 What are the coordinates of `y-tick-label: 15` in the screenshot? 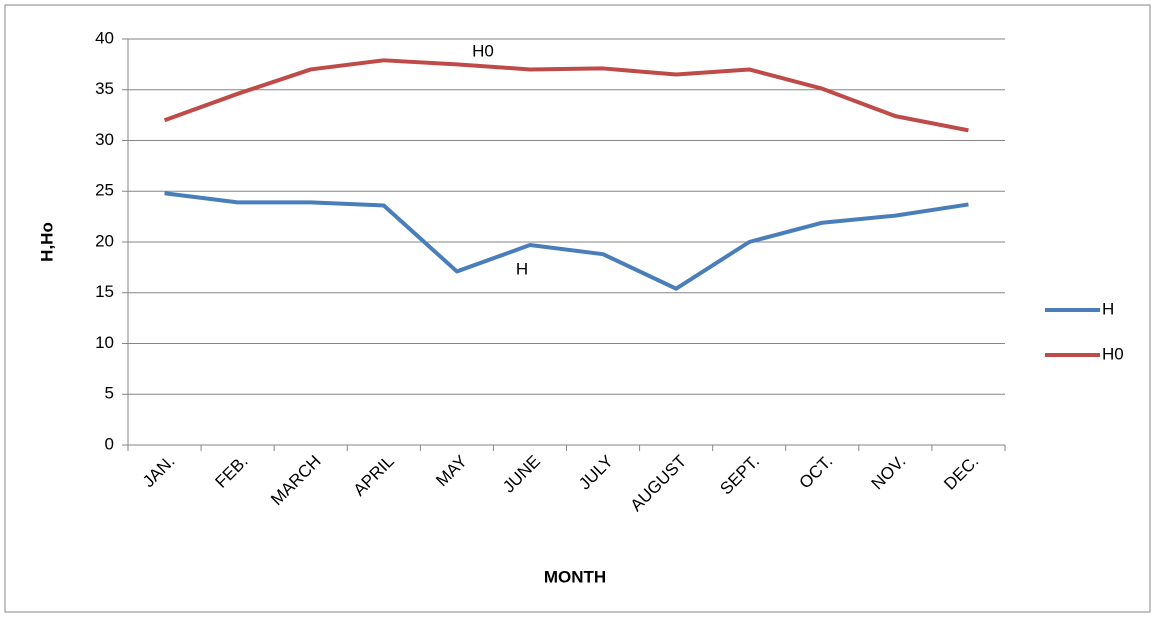 It's located at (104, 291).